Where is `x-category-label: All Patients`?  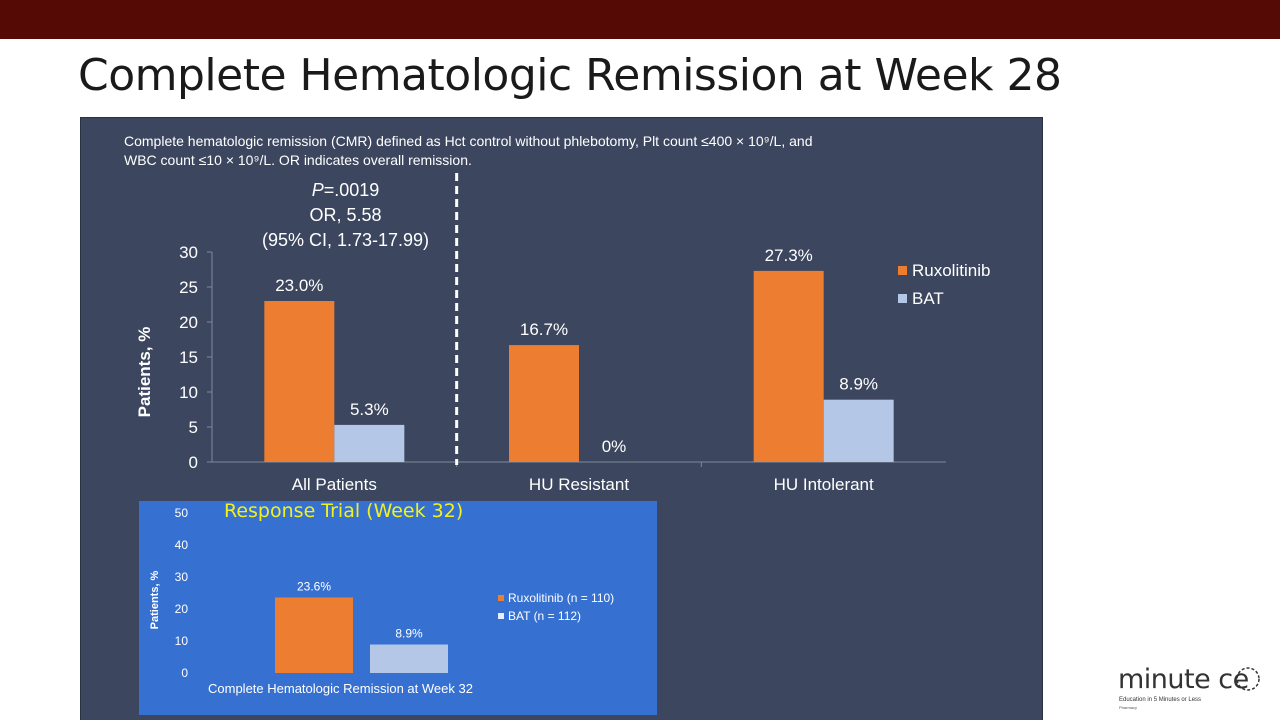 x-category-label: All Patients is located at coordinates (334, 484).